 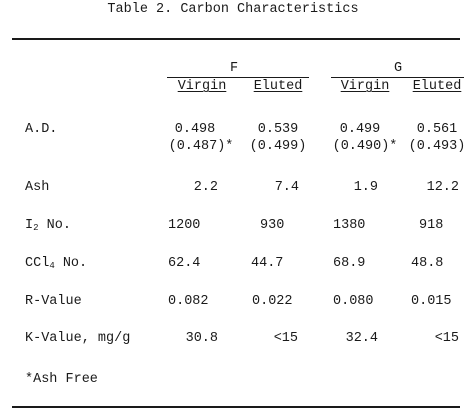 What do you see at coordinates (431, 225) in the screenshot?
I see `table-cell: 918` at bounding box center [431, 225].